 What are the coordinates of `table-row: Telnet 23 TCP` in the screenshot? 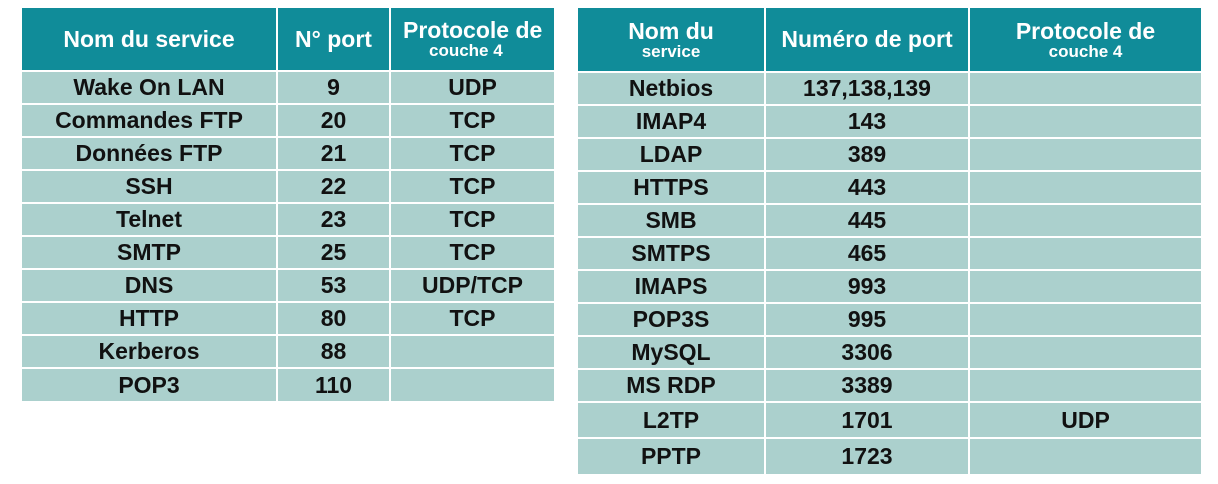 It's located at (288, 219).